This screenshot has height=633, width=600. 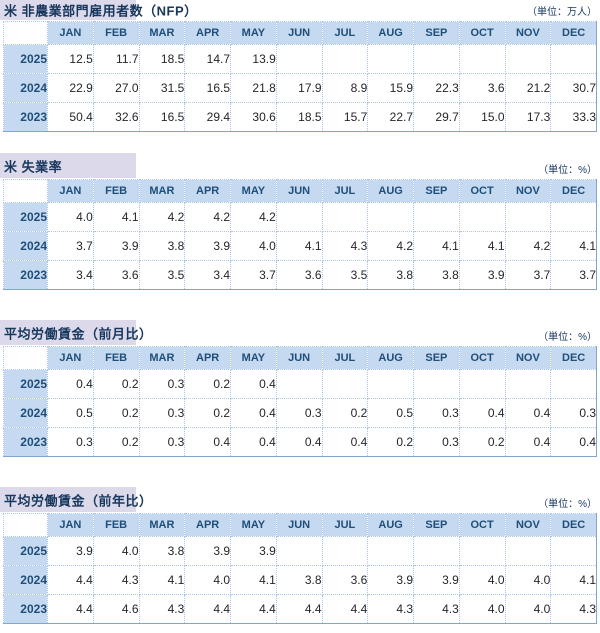 I want to click on title-highlight, so click(x=68, y=10).